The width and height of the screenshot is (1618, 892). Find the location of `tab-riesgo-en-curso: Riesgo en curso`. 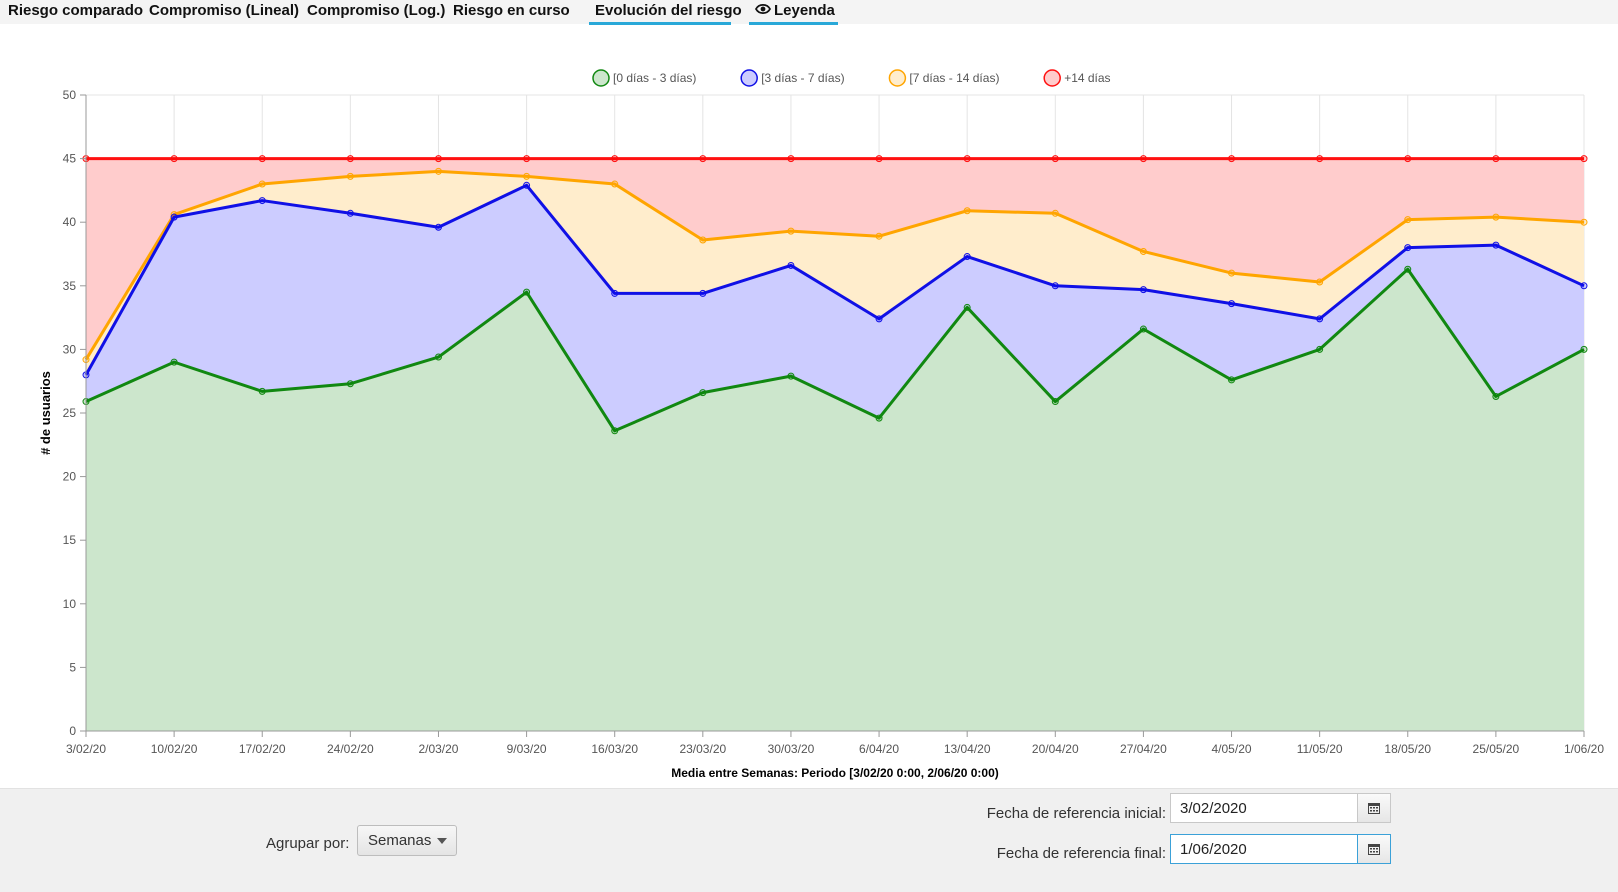

tab-riesgo-en-curso: Riesgo en curso is located at coordinates (511, 10).